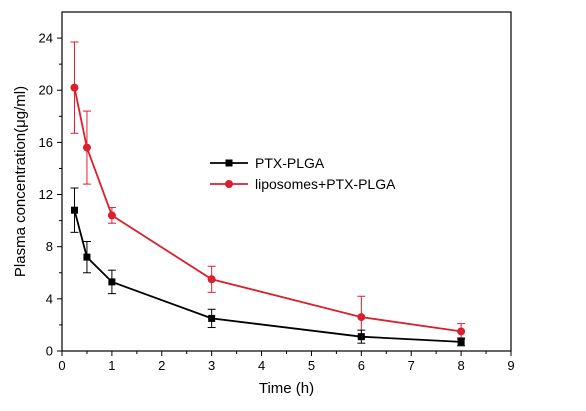 This screenshot has width=586, height=411. Describe the element at coordinates (303, 173) in the screenshot. I see `legend: PTX-PLGA liposomes+PTX-PLGA` at that location.